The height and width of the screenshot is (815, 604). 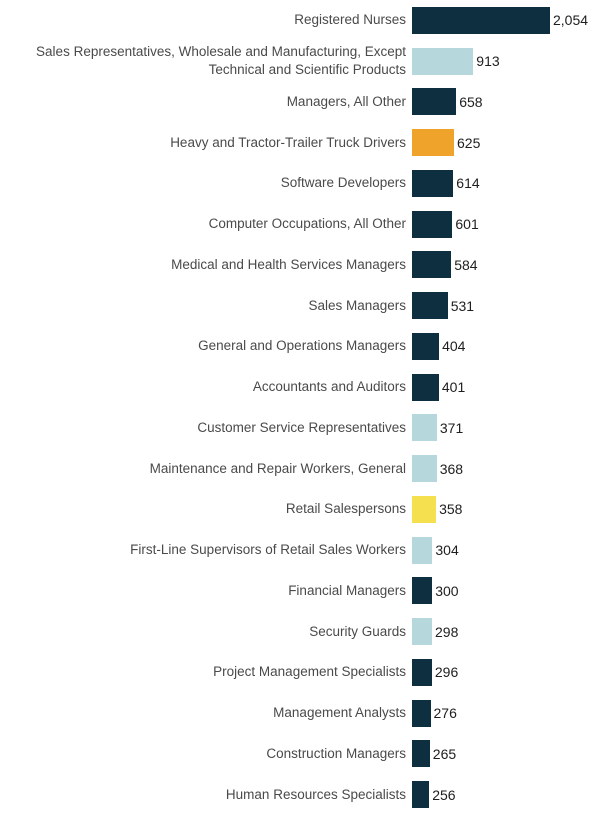 What do you see at coordinates (467, 224) in the screenshot?
I see `value-label: 601` at bounding box center [467, 224].